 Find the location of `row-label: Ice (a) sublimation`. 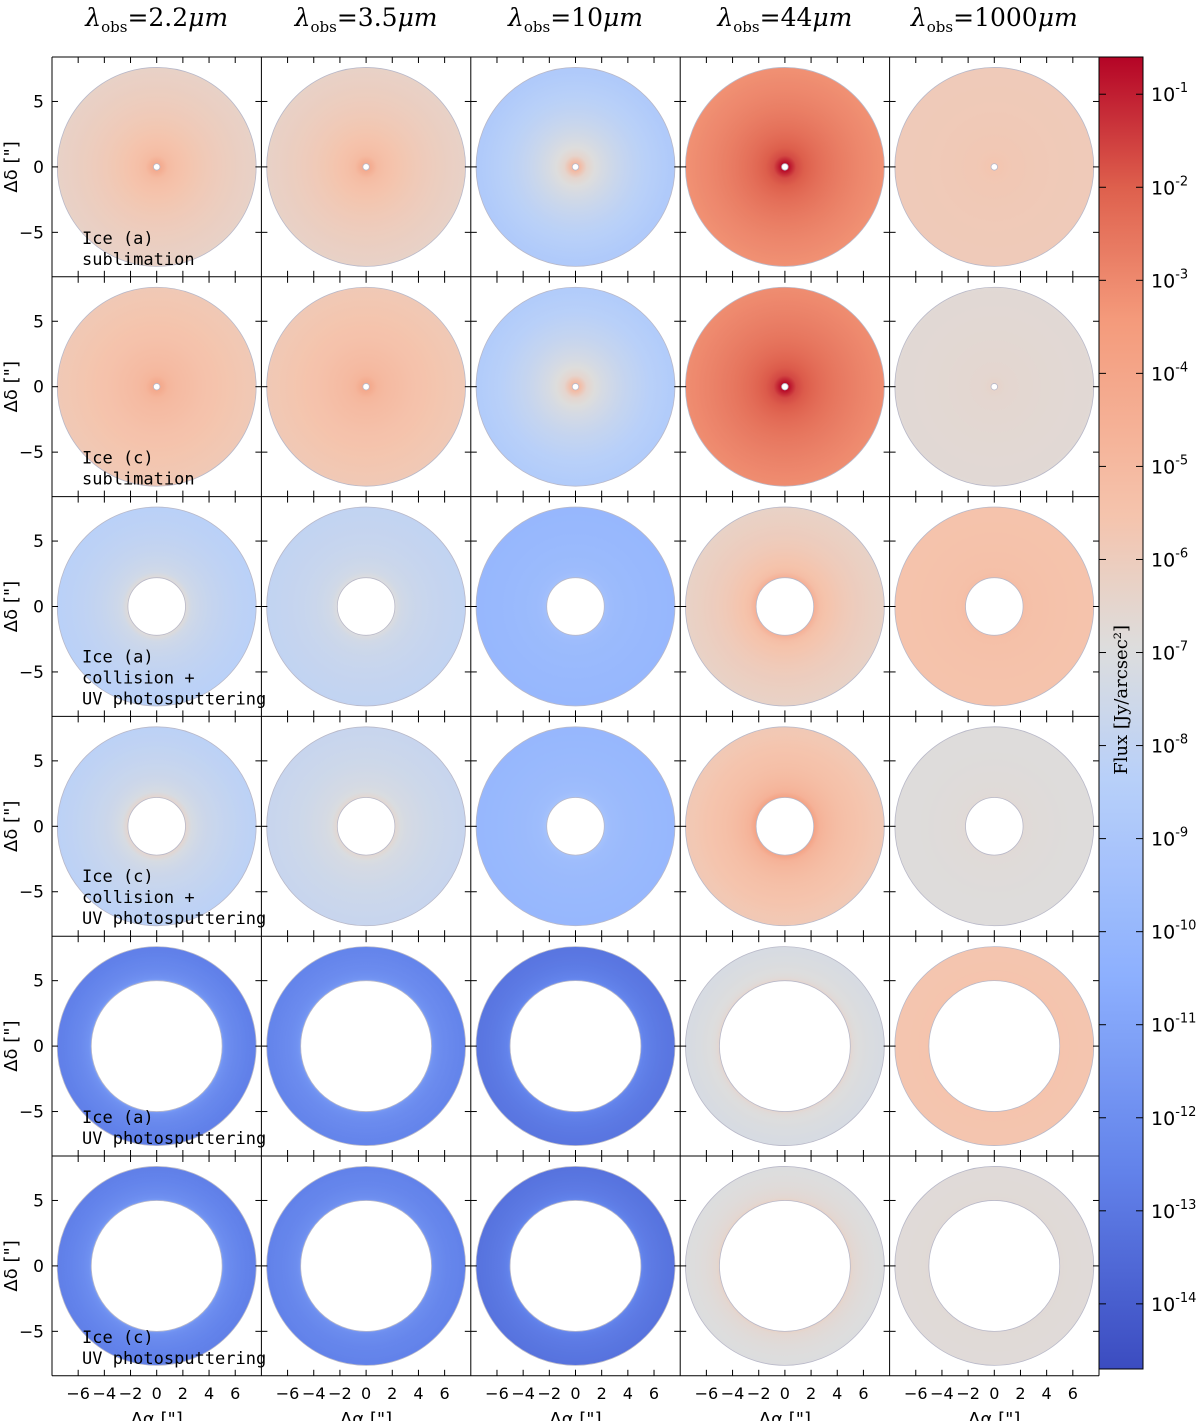

row-label: Ice (a) sublimation is located at coordinates (138, 249).